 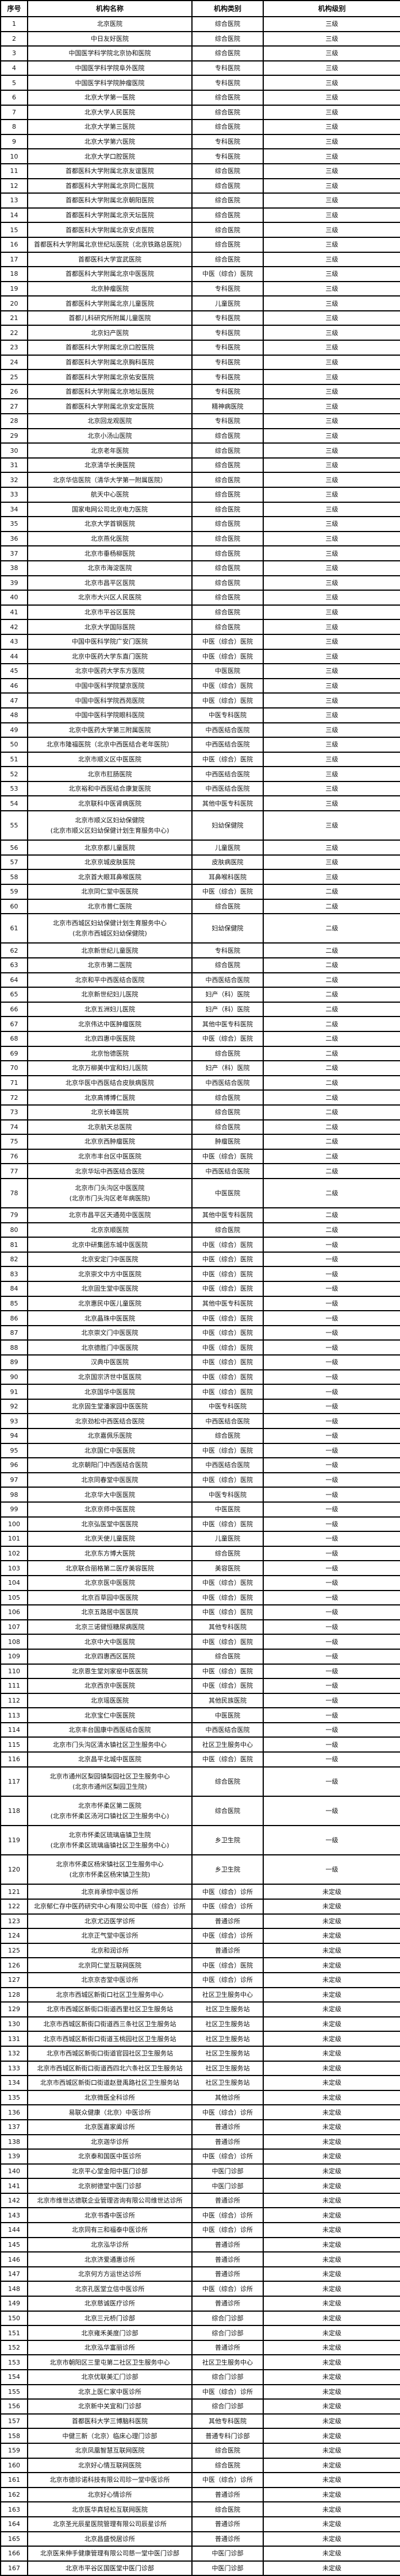 What do you see at coordinates (14, 965) in the screenshot?
I see `row-number-cell: 63` at bounding box center [14, 965].